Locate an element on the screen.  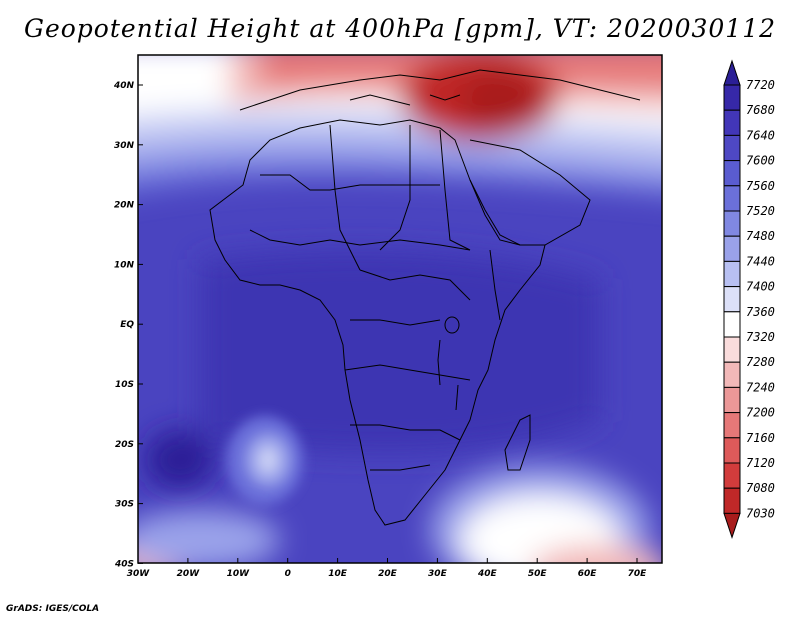
colorbar-label: 7440 is located at coordinates (760, 261).